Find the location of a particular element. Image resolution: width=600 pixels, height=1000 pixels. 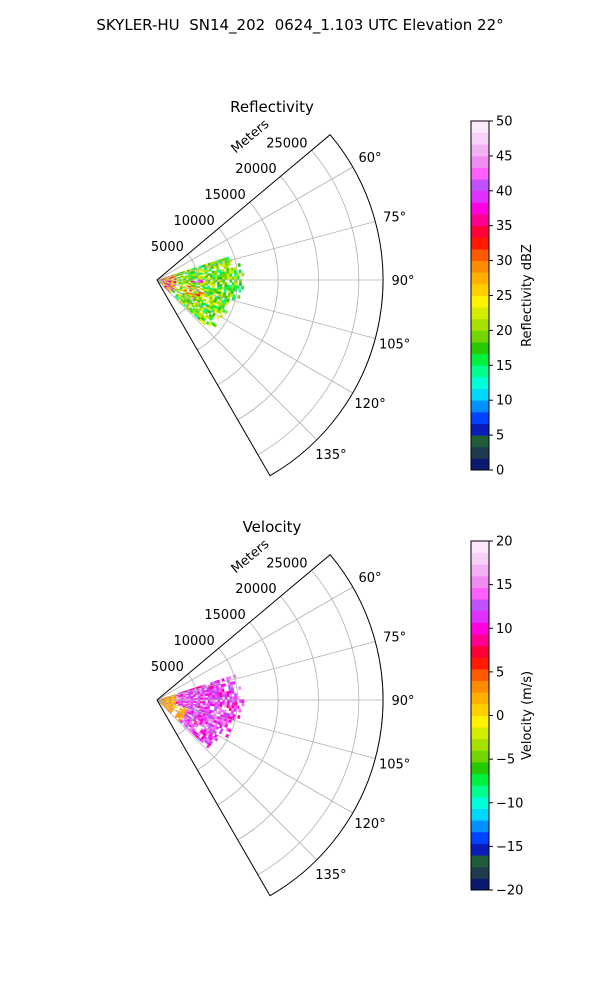

azimuth-tick-label: 60° is located at coordinates (370, 578).